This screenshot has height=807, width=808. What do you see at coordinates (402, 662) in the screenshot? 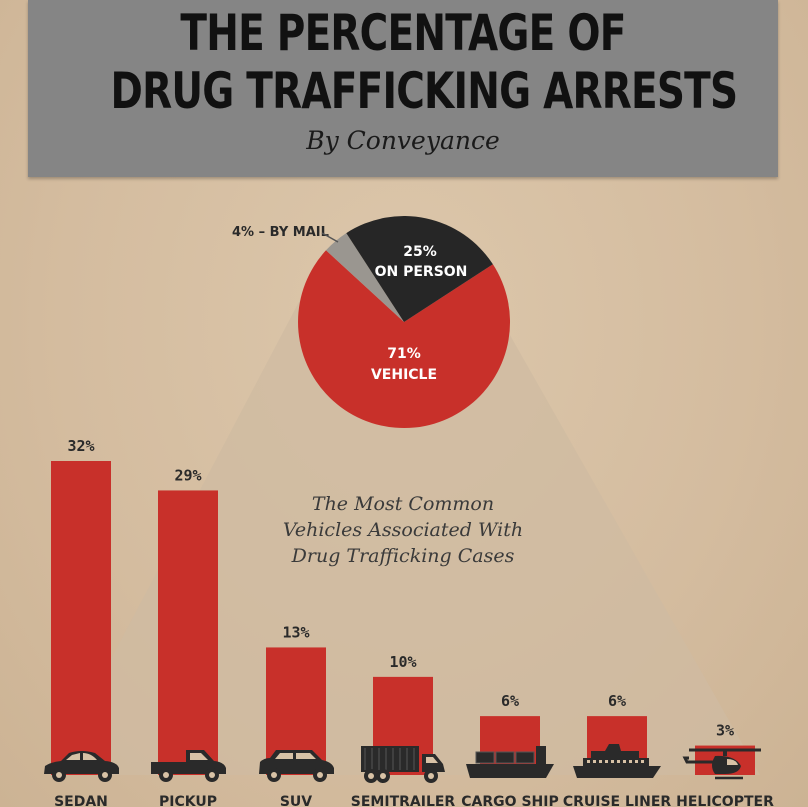
I see `bar-value-label: 10%` at bounding box center [402, 662].